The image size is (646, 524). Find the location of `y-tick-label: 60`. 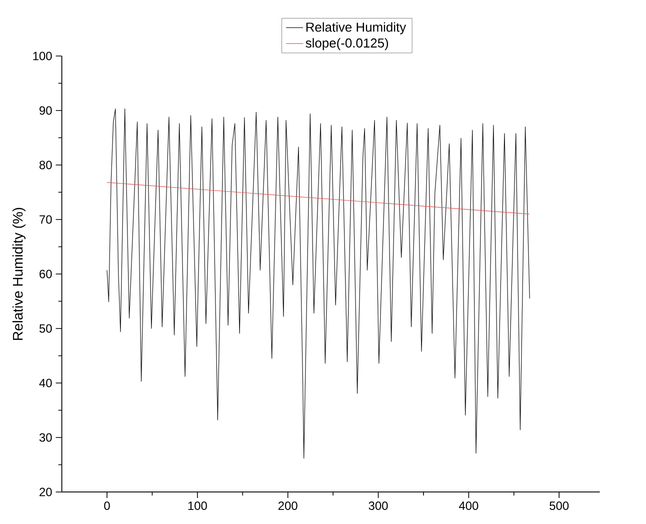

y-tick-label: 60 is located at coordinates (46, 274).